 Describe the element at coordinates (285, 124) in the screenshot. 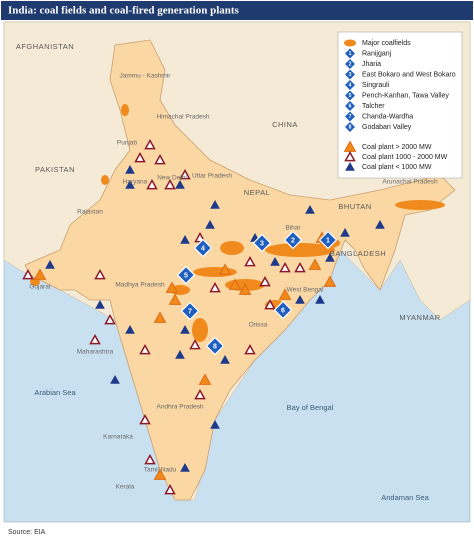

I see `country-label: CHINA` at that location.